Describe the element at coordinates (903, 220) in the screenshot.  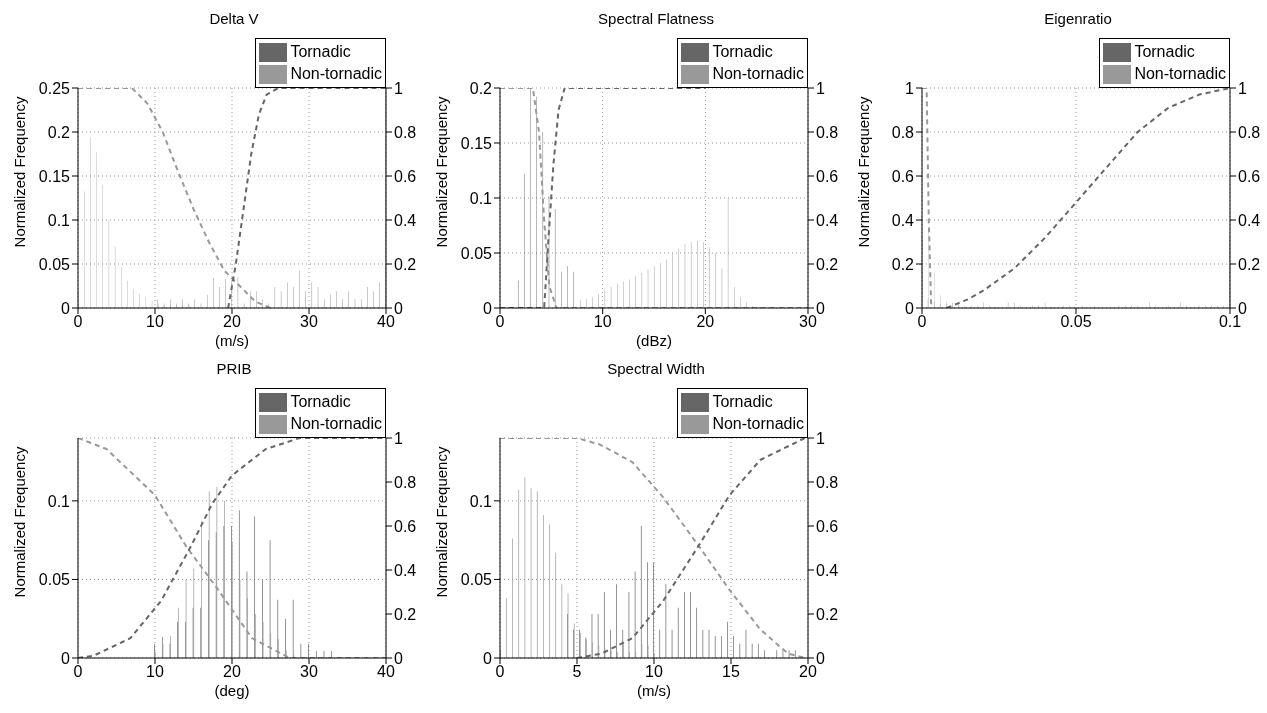
I see `y-tick-label: 0.4` at that location.